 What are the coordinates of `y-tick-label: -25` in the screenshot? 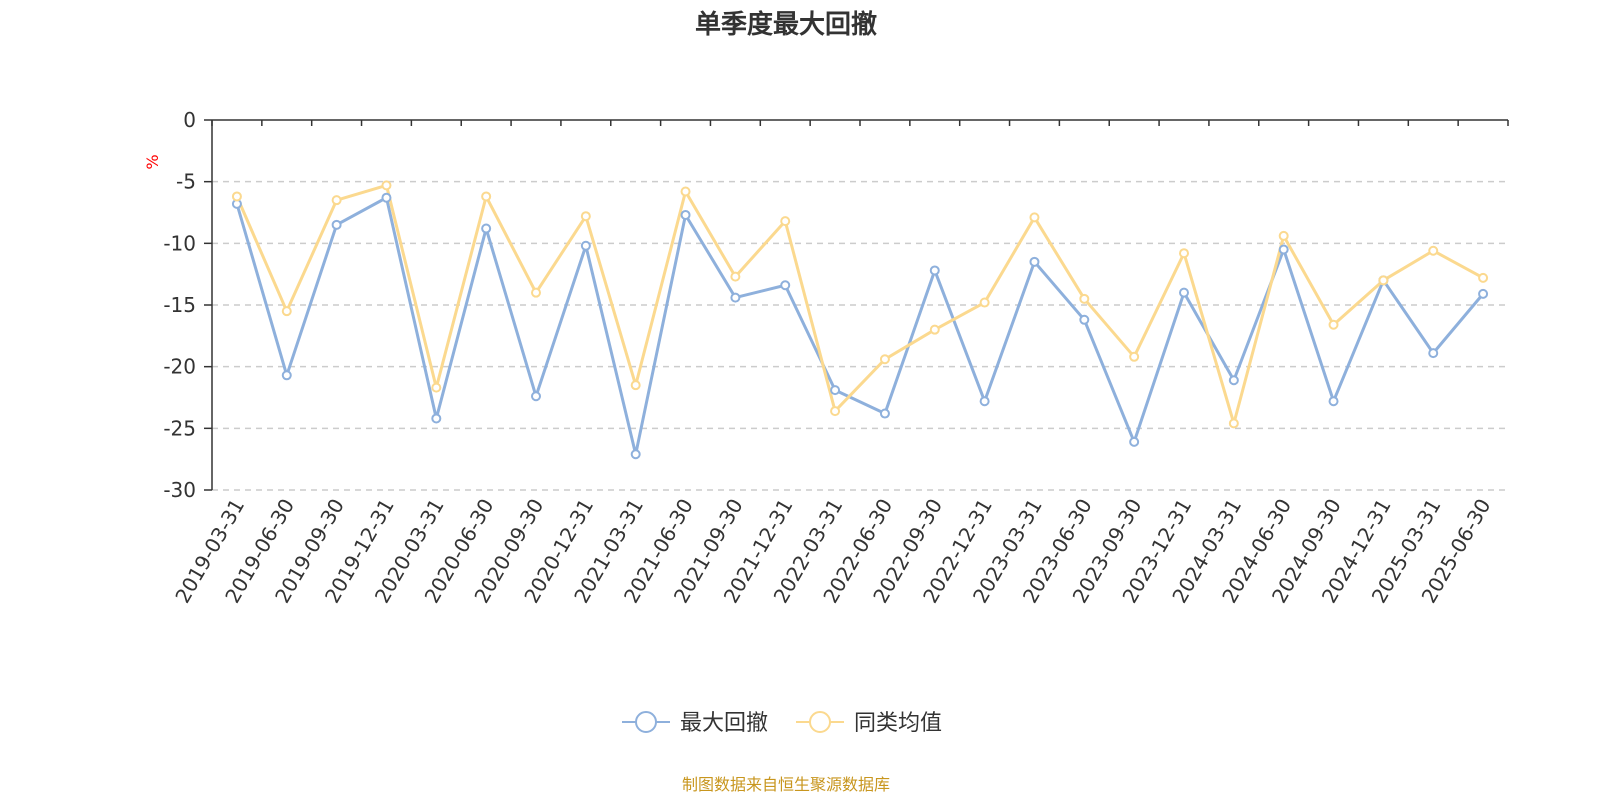 It's located at (179, 428).